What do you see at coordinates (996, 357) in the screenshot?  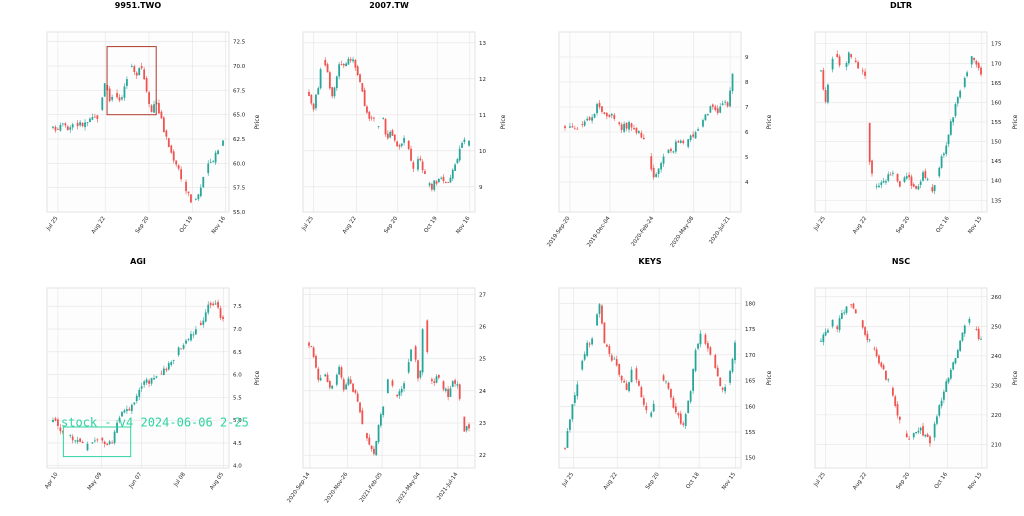 I see `y-tick-label: 240` at bounding box center [996, 357].